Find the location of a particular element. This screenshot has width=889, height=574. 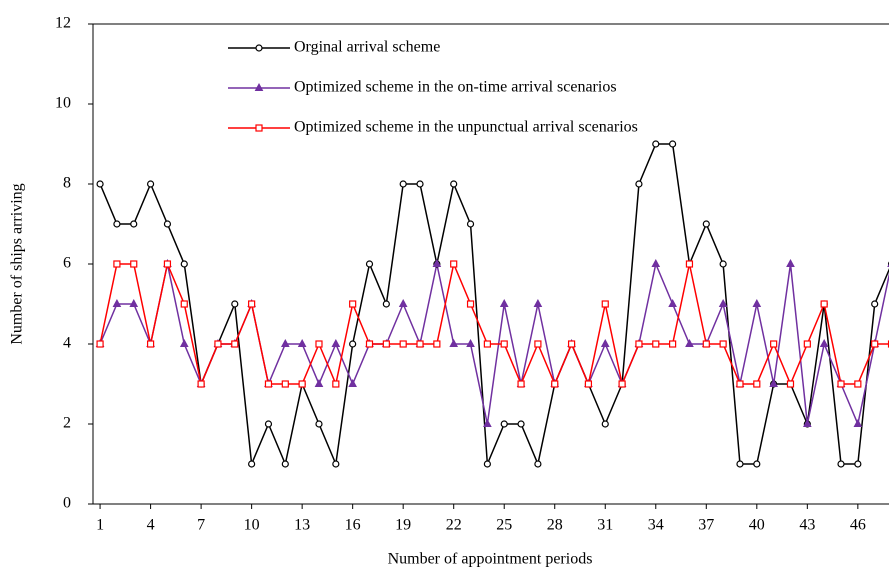

x-tick-label: 13 is located at coordinates (302, 525).